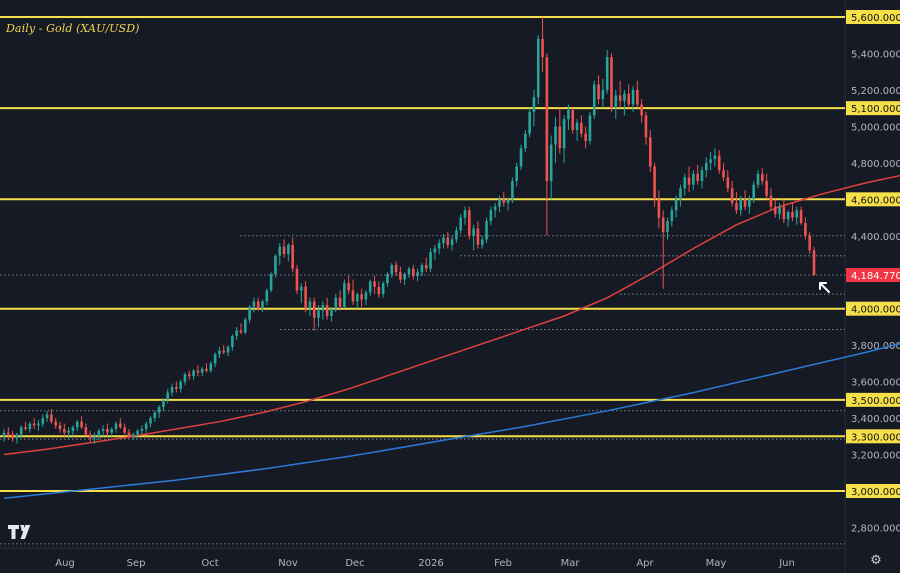 The height and width of the screenshot is (573, 900). What do you see at coordinates (786, 563) in the screenshot?
I see `x-tick-label: Jun` at bounding box center [786, 563].